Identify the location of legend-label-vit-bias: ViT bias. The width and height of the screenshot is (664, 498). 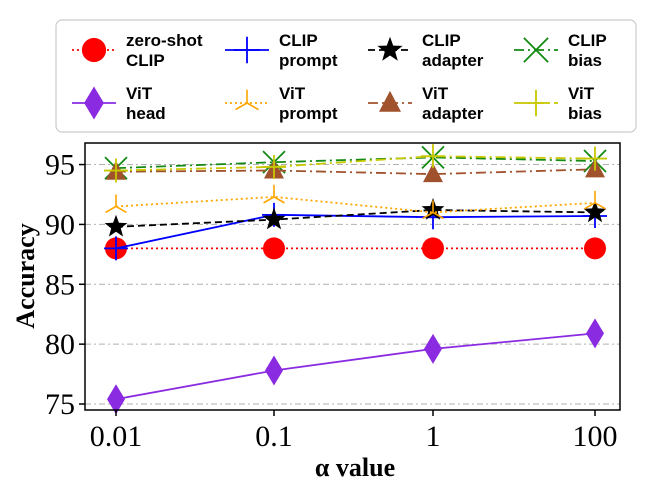
(585, 103).